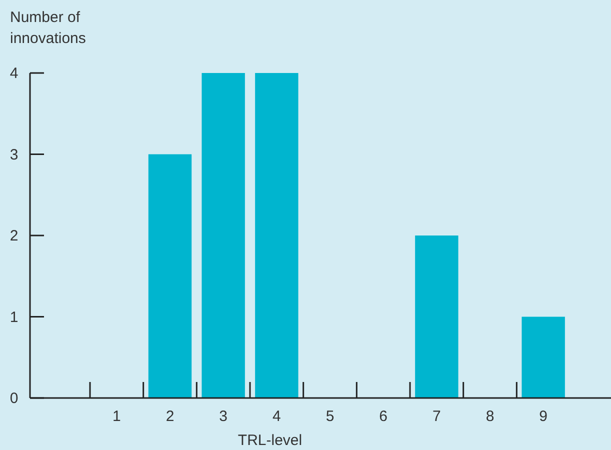 The height and width of the screenshot is (450, 611). I want to click on x-tick-label: 3, so click(223, 416).